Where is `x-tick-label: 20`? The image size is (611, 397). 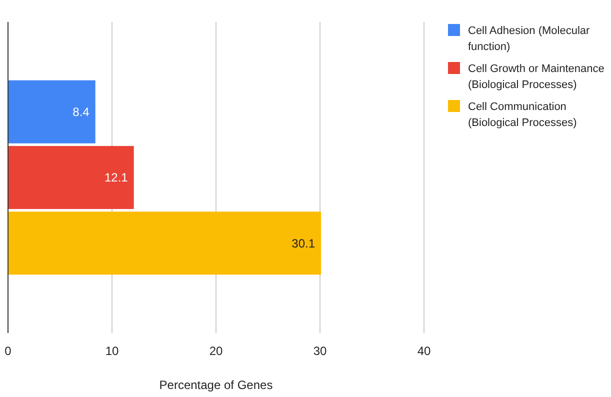
x-tick-label: 20 is located at coordinates (216, 351).